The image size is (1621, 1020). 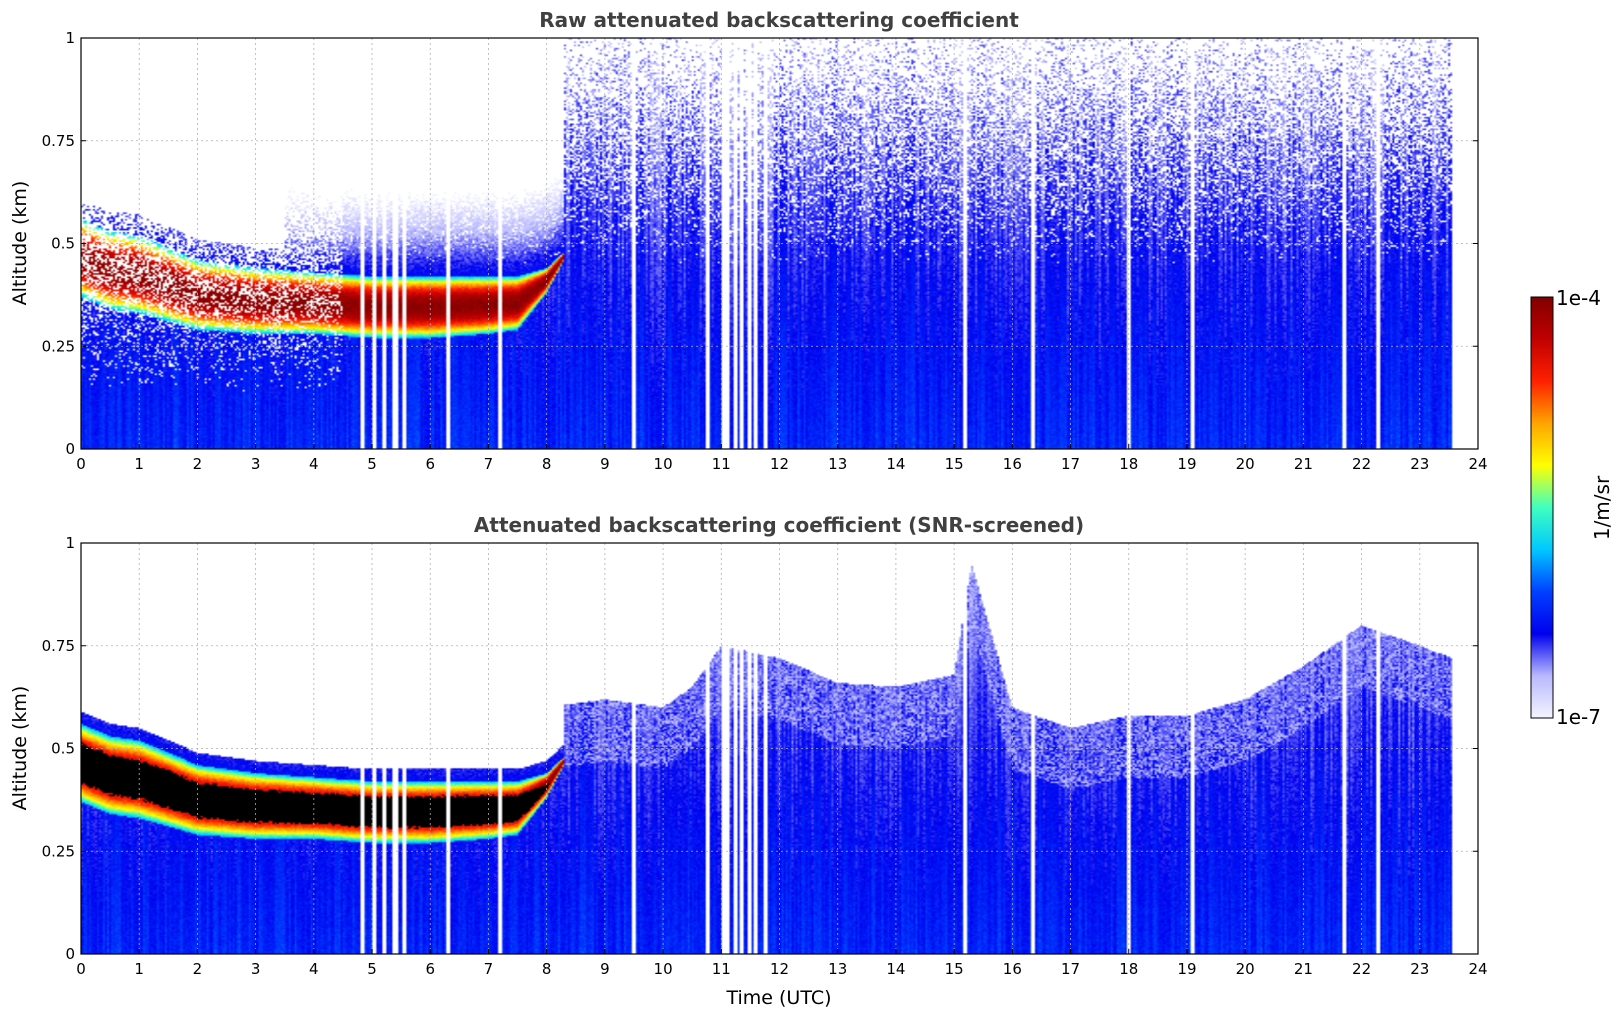 I want to click on screened-x-axis-ticks: 0 1 2 3 4 5 6 7 8 9 10 11 12 13 14 15 16 17 18 19 20 21 22 23 24, so click(x=782, y=963).